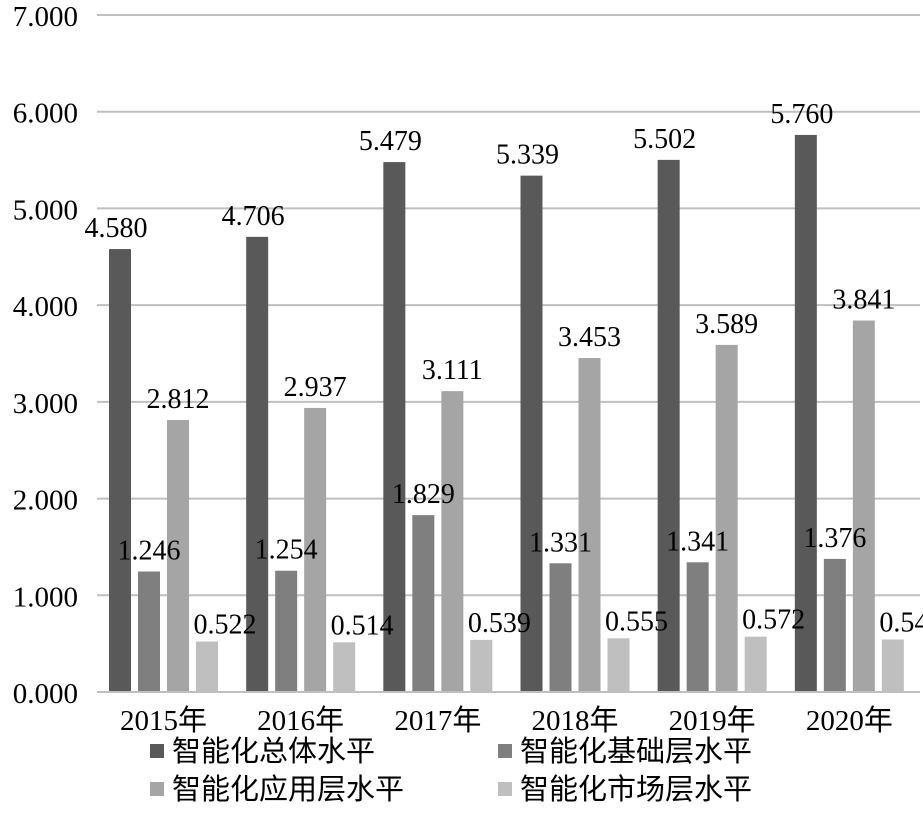 Image resolution: width=923 pixels, height=815 pixels. I want to click on data-label: 0.555, so click(636, 621).